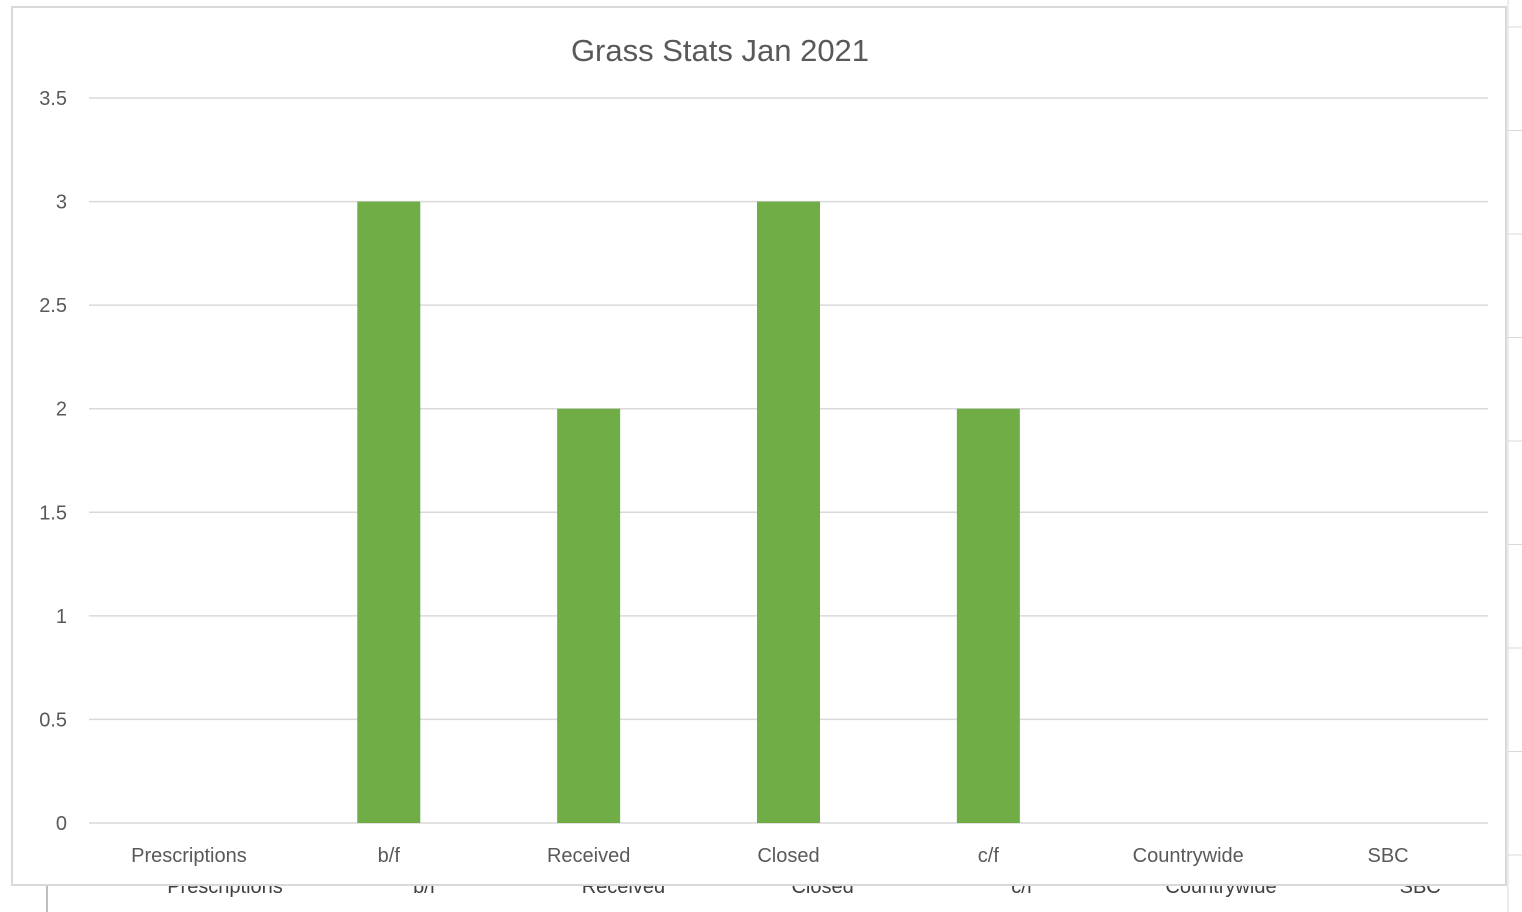 This screenshot has height=912, width=1522. What do you see at coordinates (61, 824) in the screenshot?
I see `y-tick-label: 0` at bounding box center [61, 824].